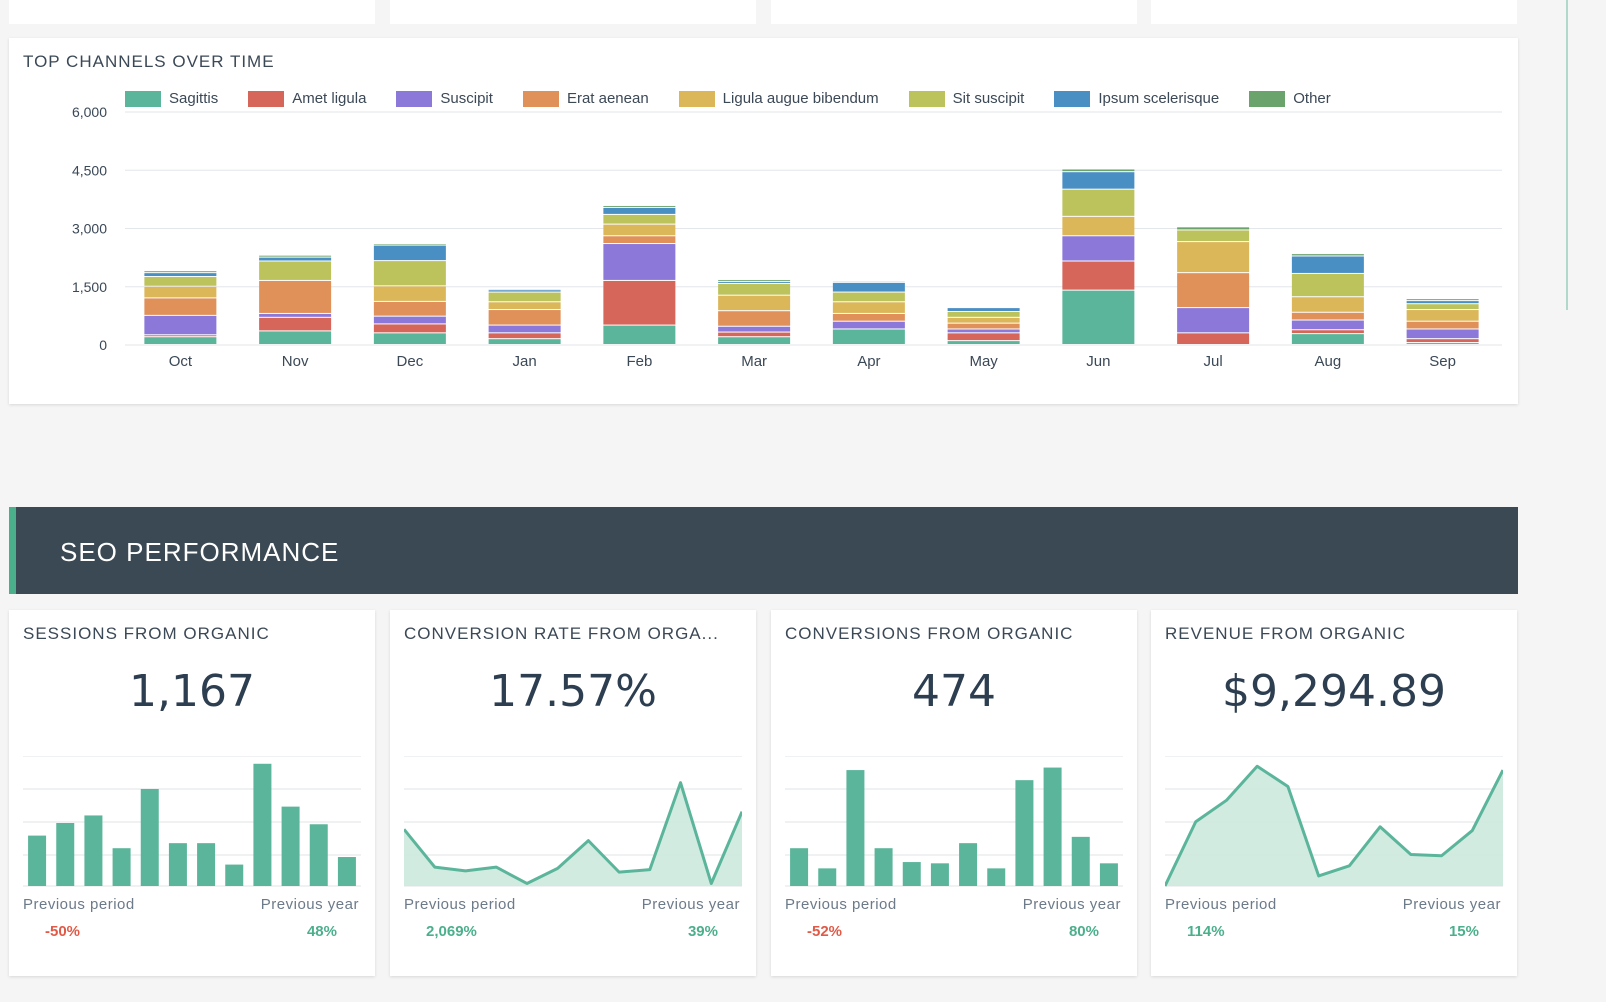 The image size is (1606, 1002). Describe the element at coordinates (1567, 155) in the screenshot. I see `right-edge-accent` at that location.